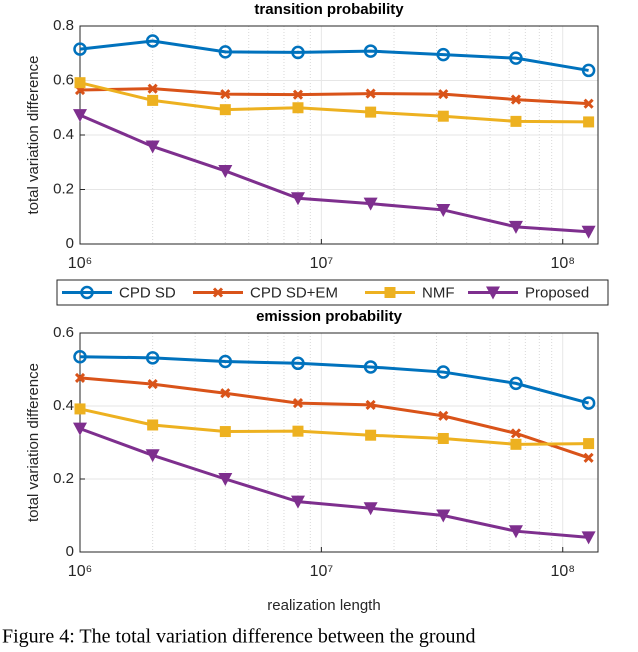 This screenshot has height=652, width=638. I want to click on y-tick-label: 0.8, so click(63, 25).